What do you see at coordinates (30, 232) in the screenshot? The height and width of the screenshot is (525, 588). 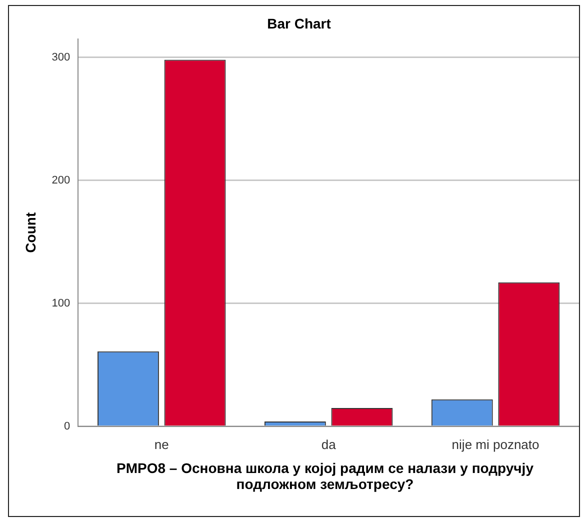 I see `y-axis-title: Count` at bounding box center [30, 232].